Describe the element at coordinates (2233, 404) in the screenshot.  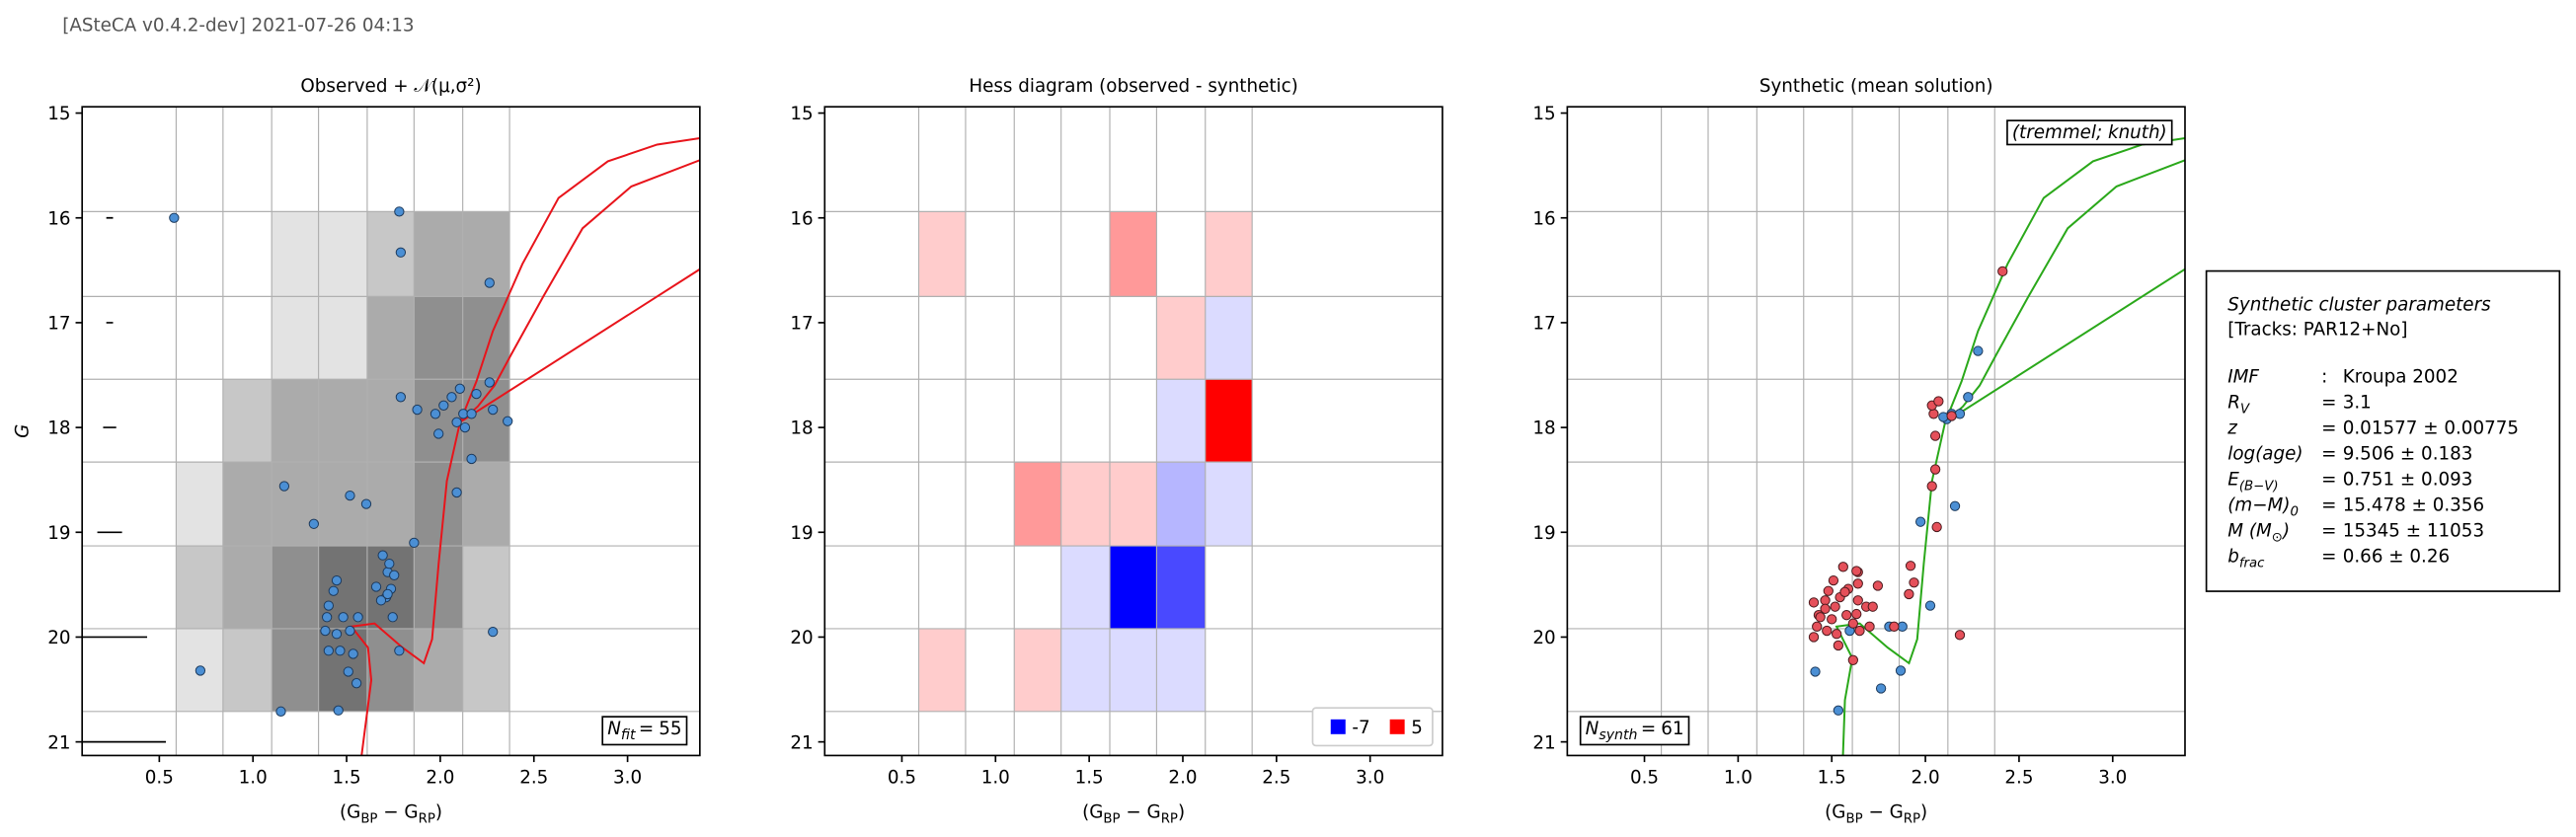
I see `label-part: R` at that location.